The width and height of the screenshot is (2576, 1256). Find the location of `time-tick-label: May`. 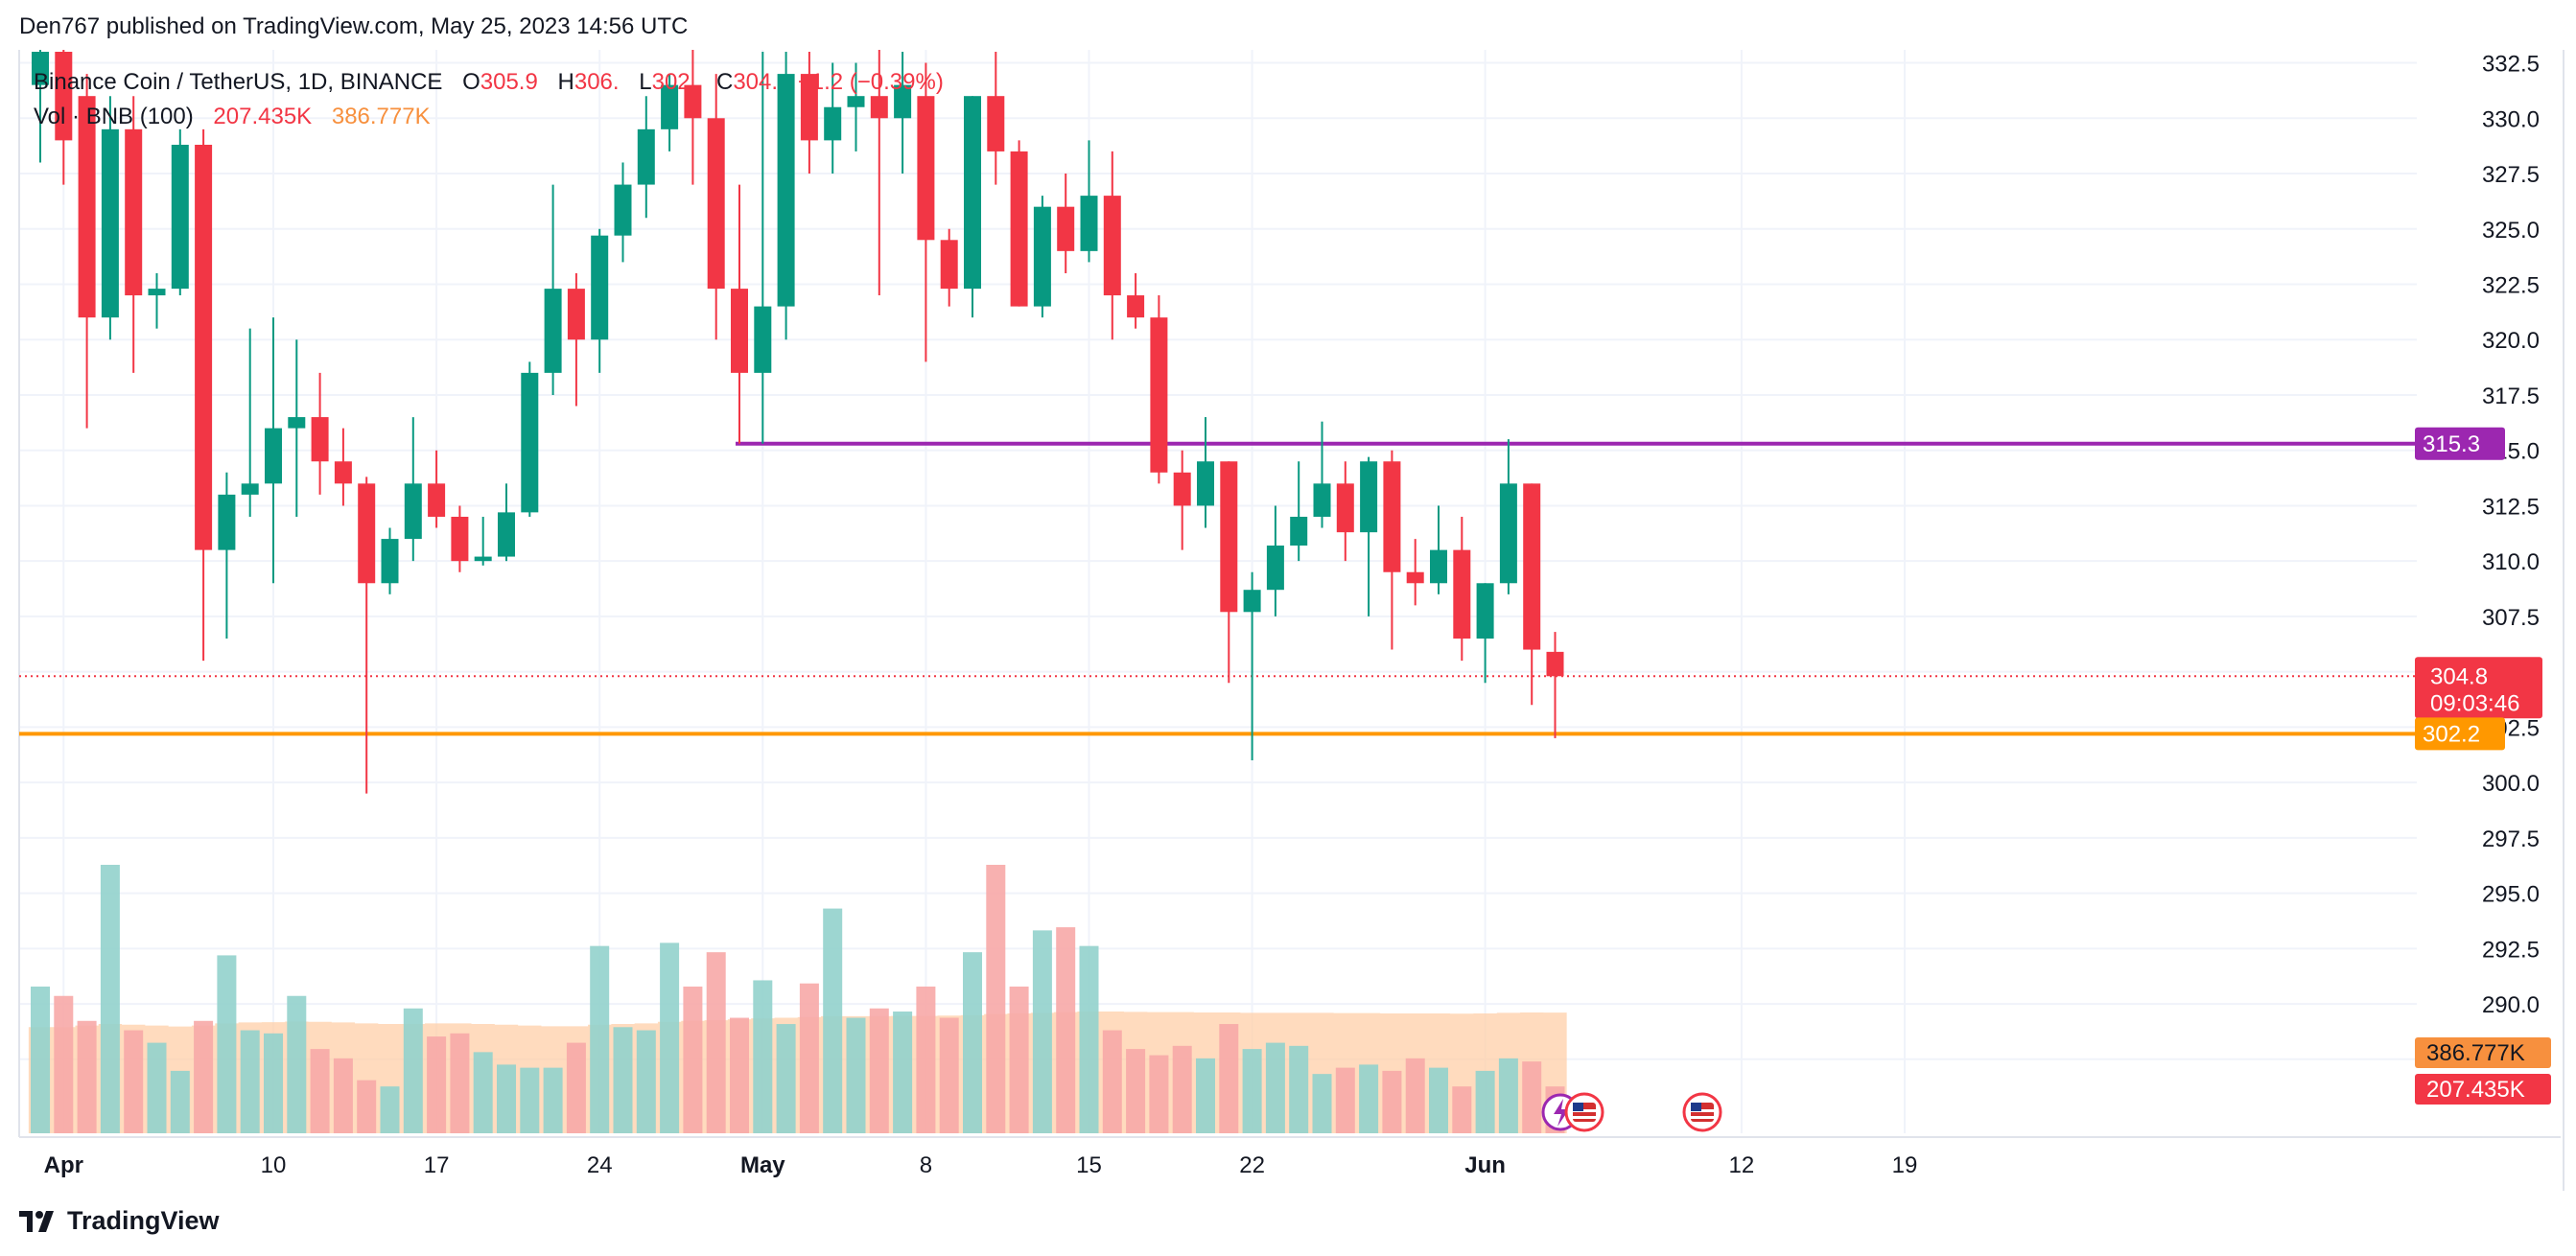

time-tick-label: May is located at coordinates (762, 1165).